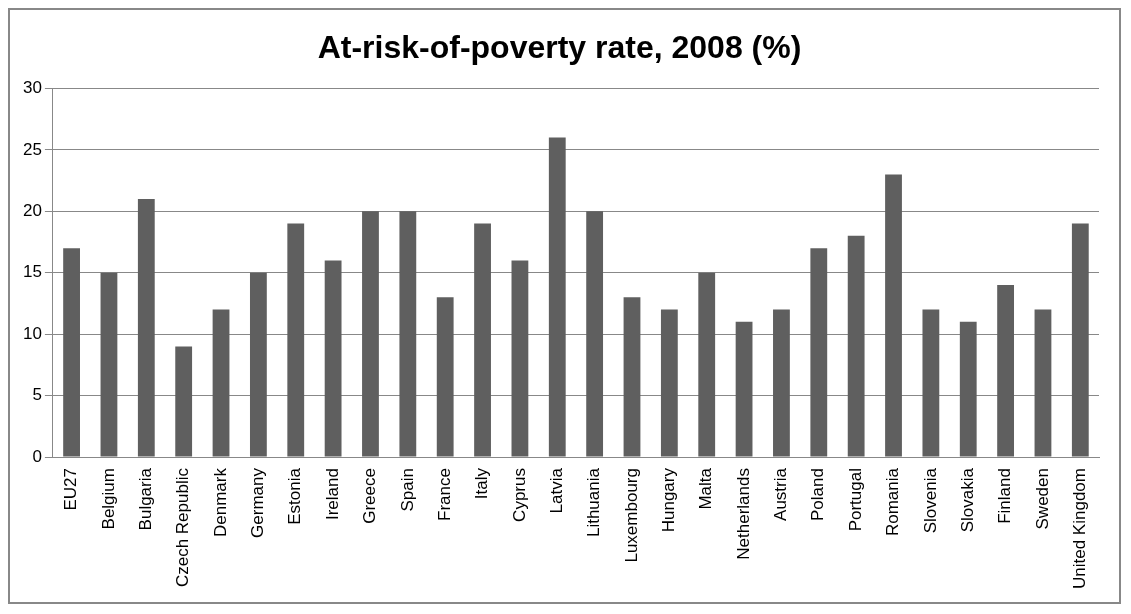  I want to click on x-tick-label: Greece, so click(370, 496).